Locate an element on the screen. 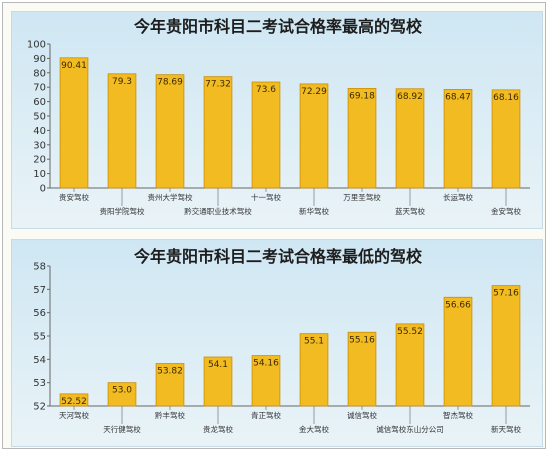 Image resolution: width=550 pixels, height=453 pixels. data-label: 57.16 is located at coordinates (506, 294).